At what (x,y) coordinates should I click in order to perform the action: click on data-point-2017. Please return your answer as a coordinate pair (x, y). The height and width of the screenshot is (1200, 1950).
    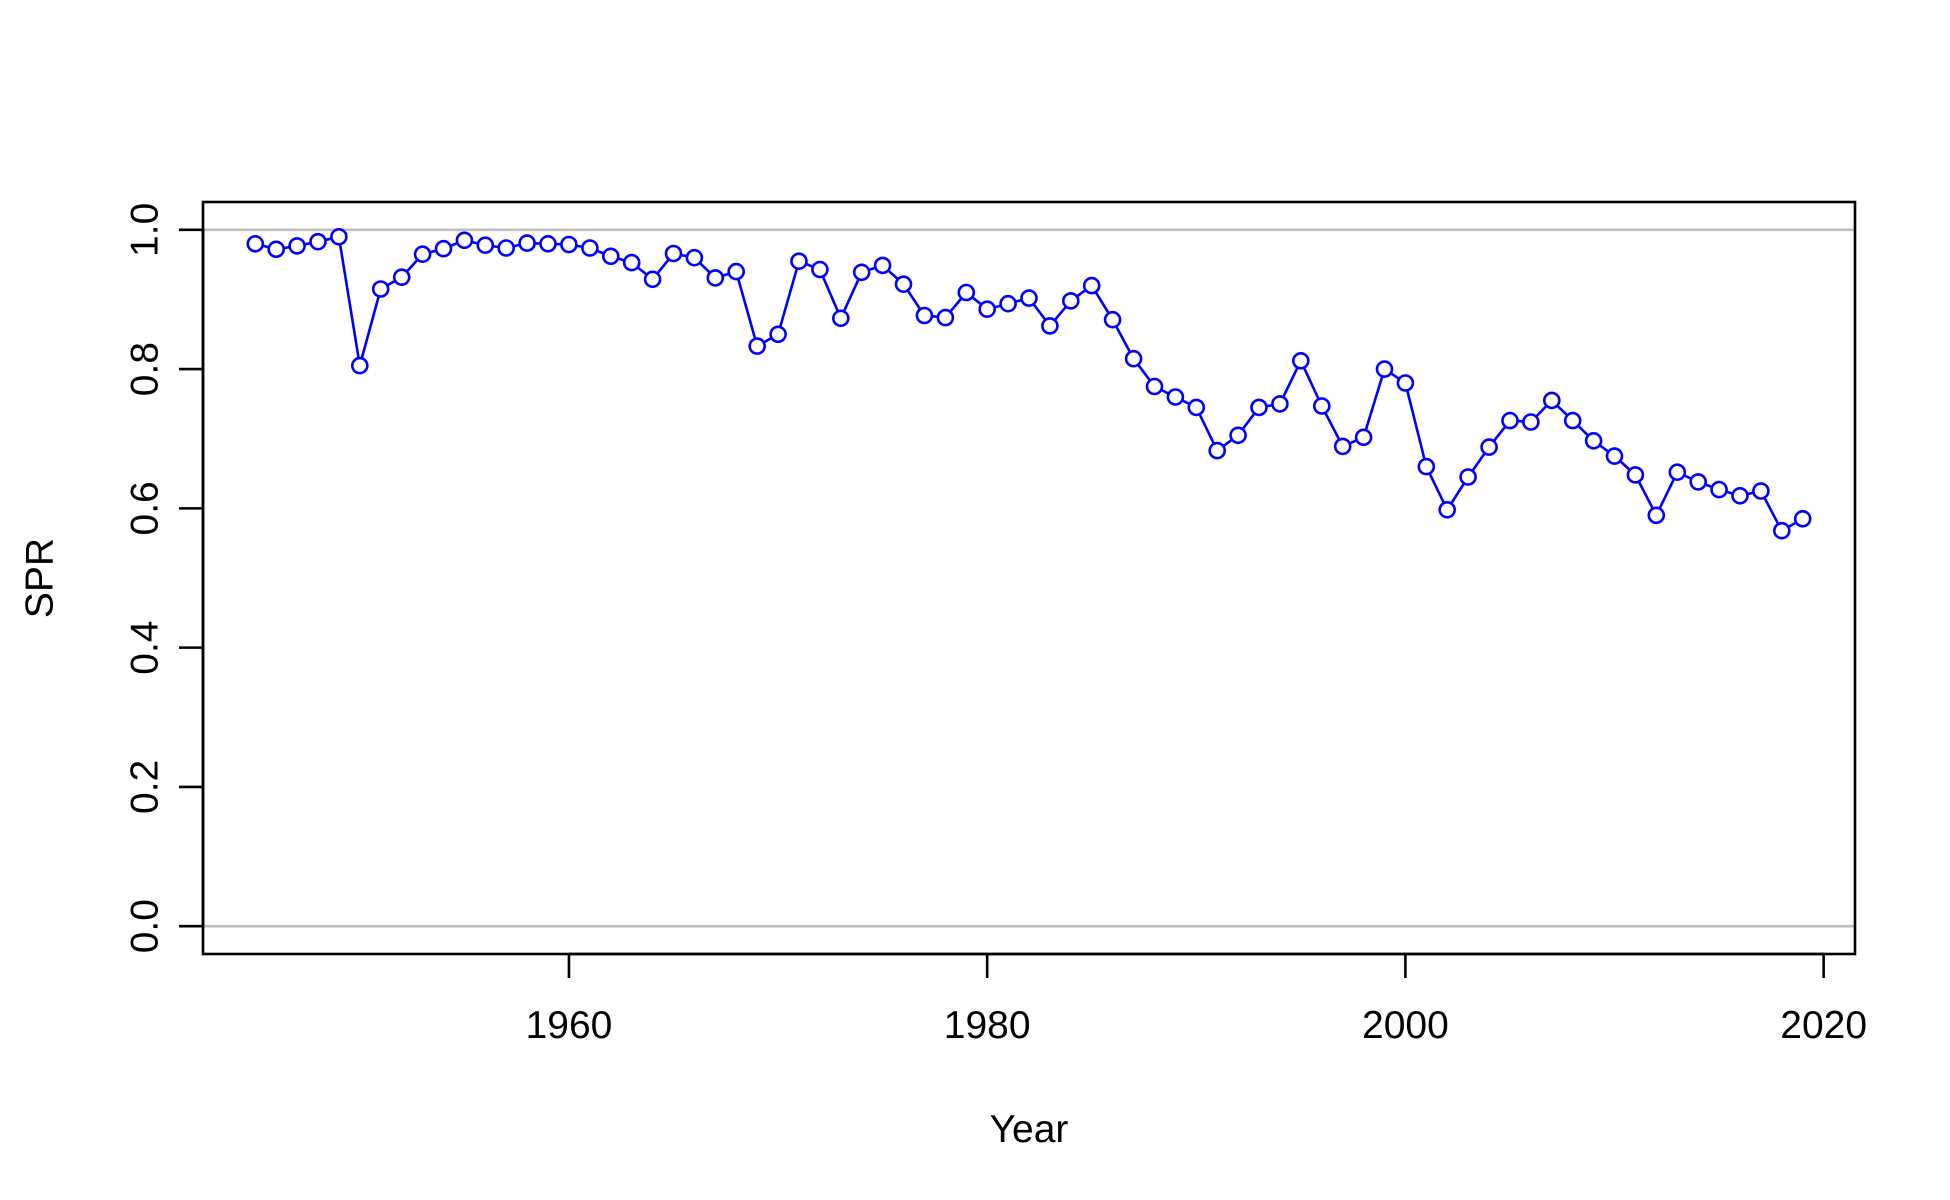
    Looking at the image, I should click on (1761, 491).